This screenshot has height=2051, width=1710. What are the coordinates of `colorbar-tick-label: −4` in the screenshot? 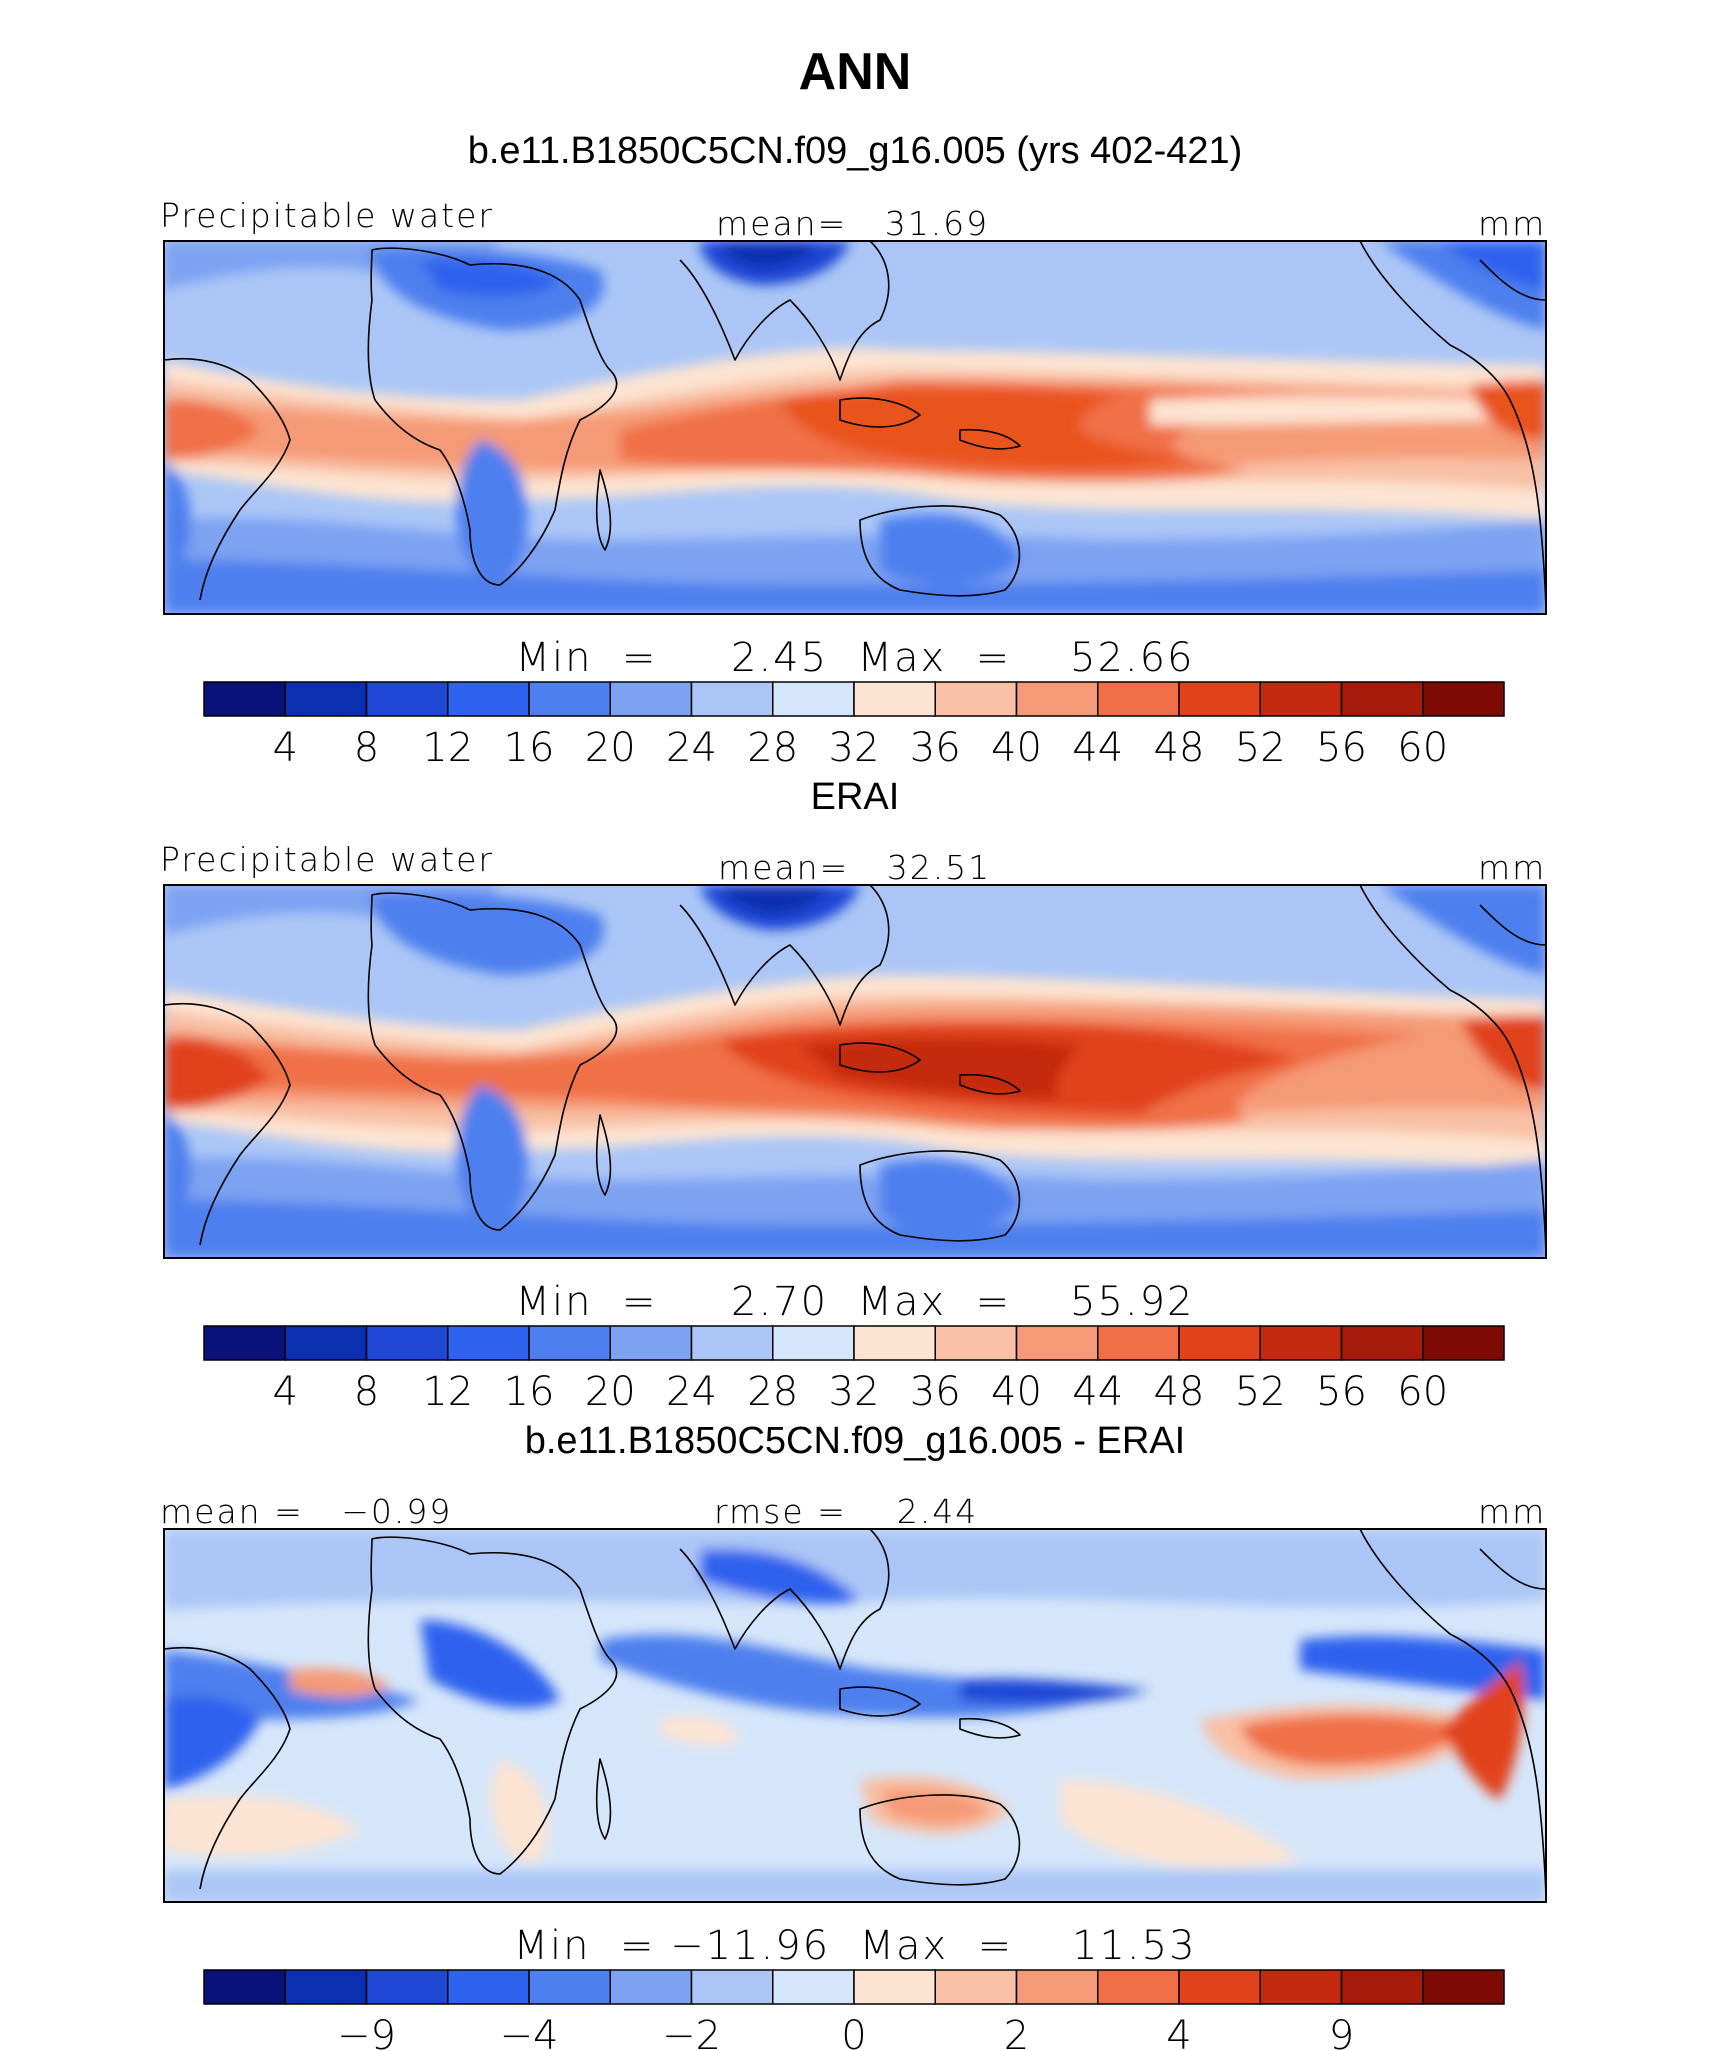 It's located at (529, 2032).